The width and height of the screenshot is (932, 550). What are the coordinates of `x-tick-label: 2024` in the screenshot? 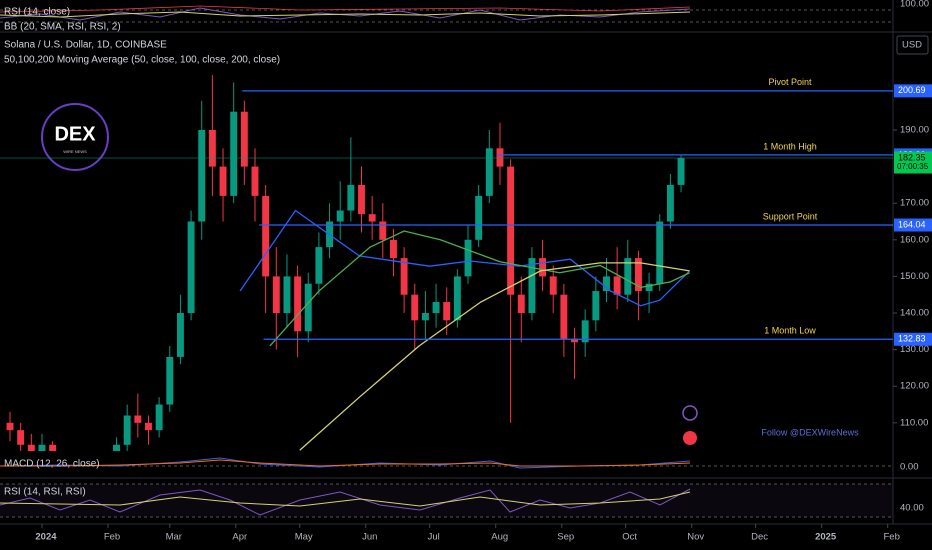 It's located at (46, 537).